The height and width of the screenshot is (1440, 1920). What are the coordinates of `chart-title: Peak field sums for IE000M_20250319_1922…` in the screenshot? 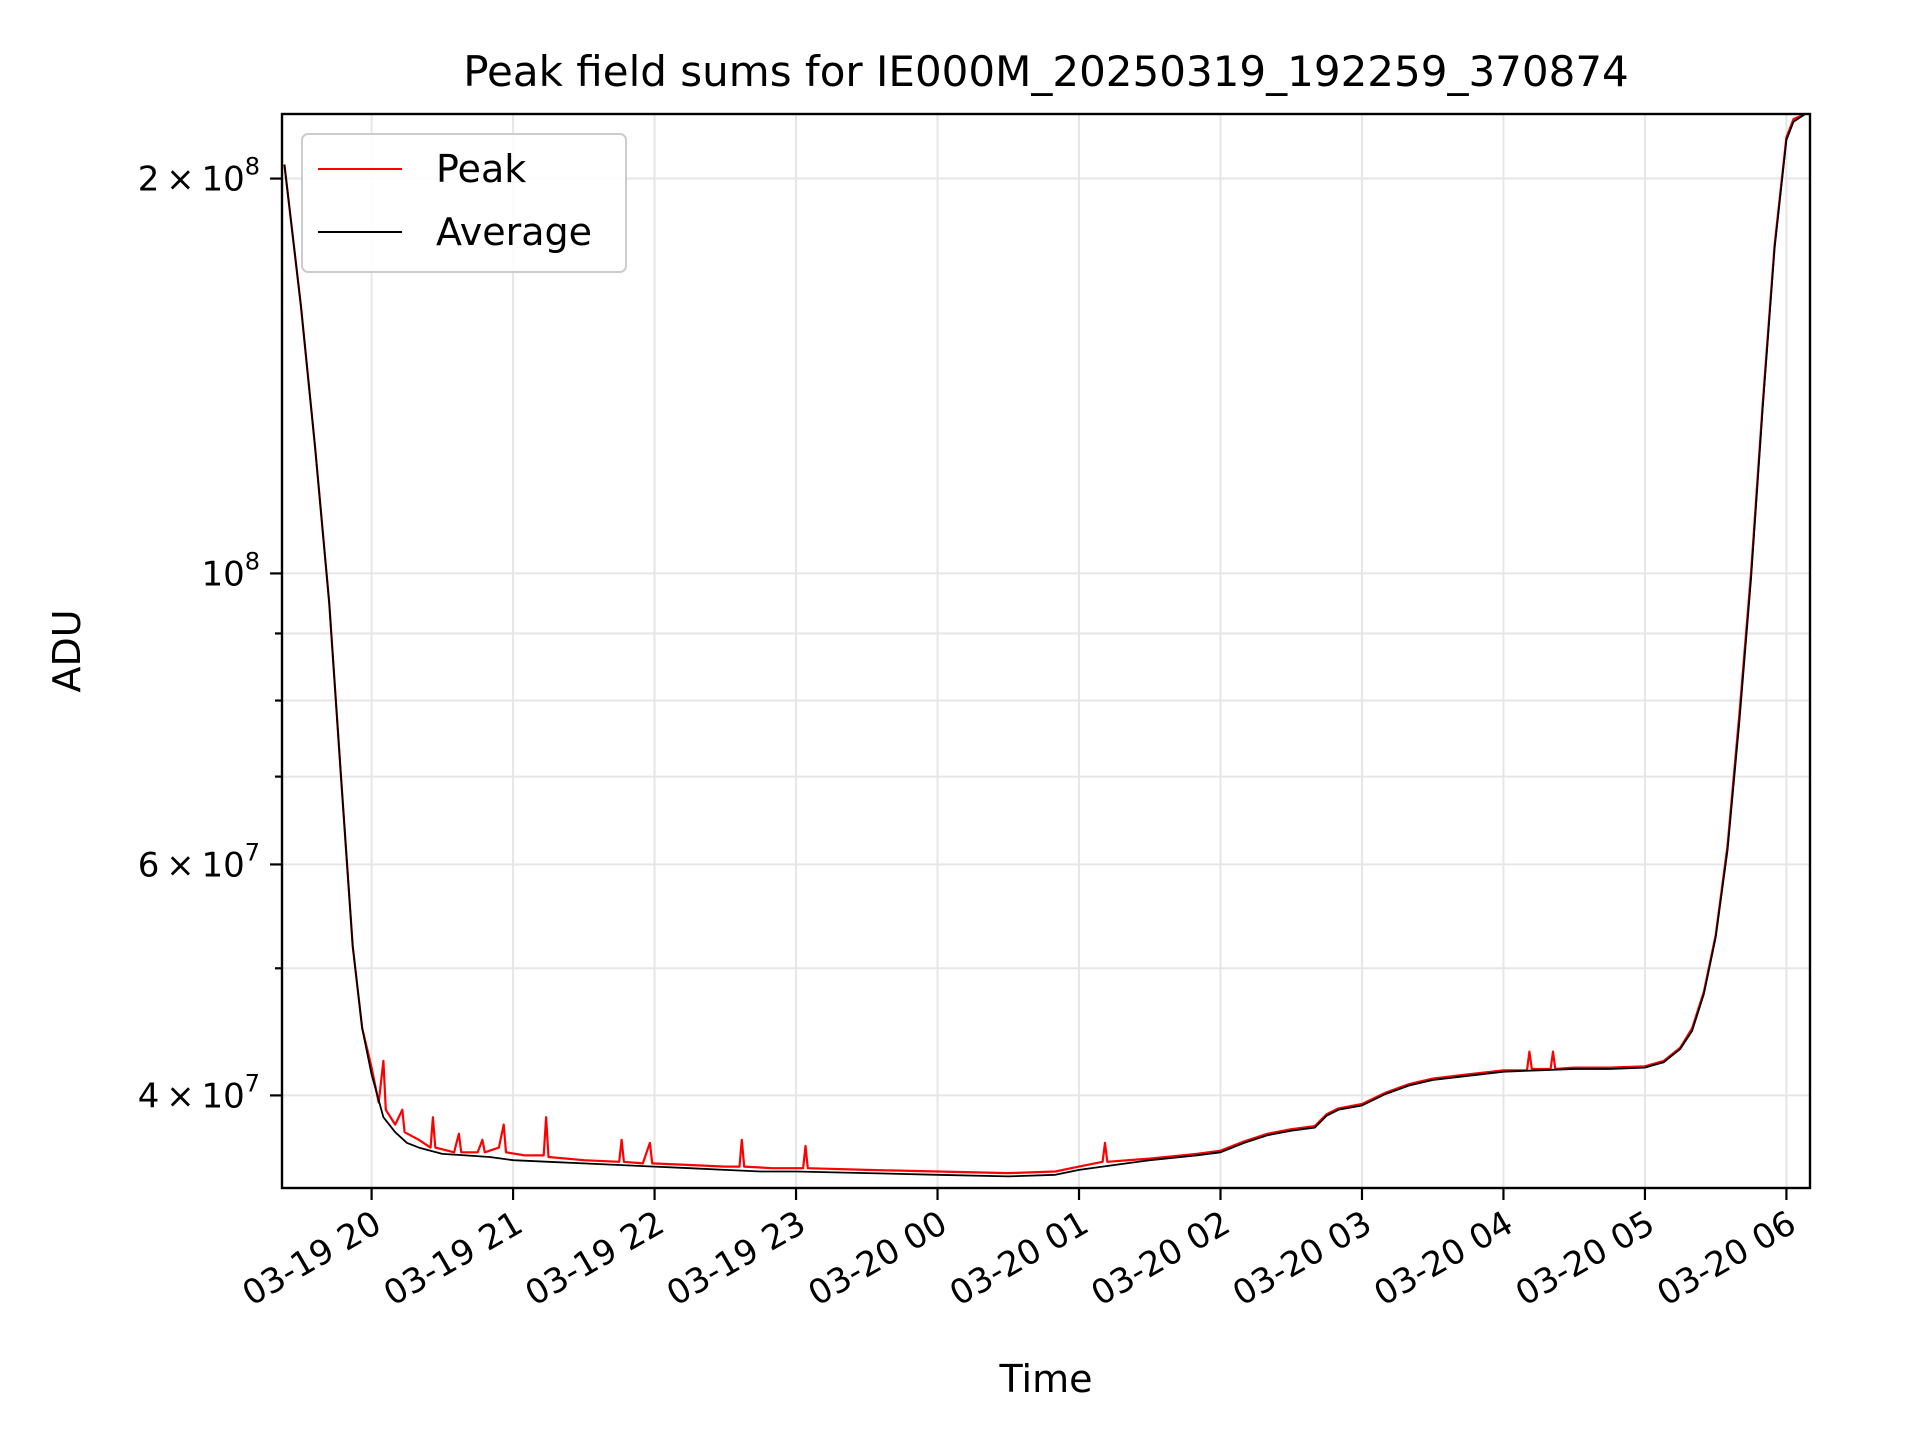 It's located at (1046, 71).